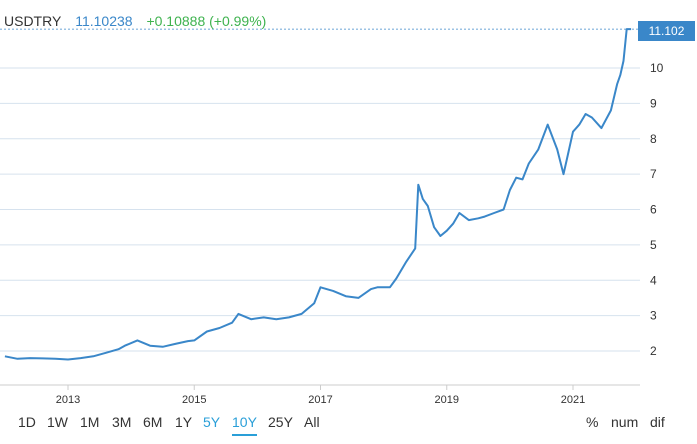  What do you see at coordinates (312, 422) in the screenshot?
I see `range-button-all: All` at bounding box center [312, 422].